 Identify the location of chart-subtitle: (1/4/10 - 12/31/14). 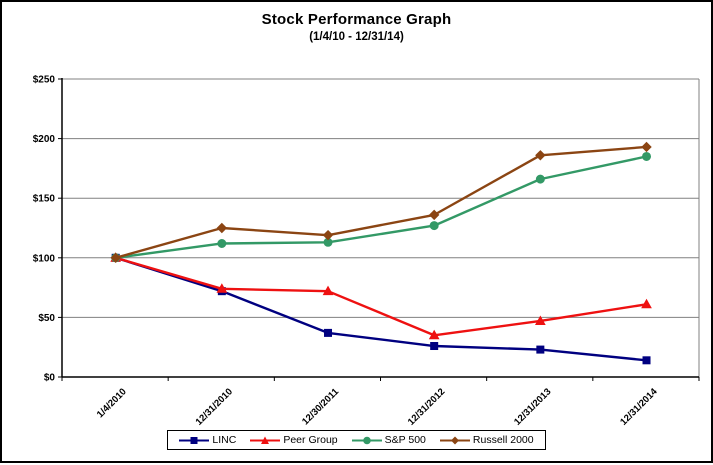
(356, 36).